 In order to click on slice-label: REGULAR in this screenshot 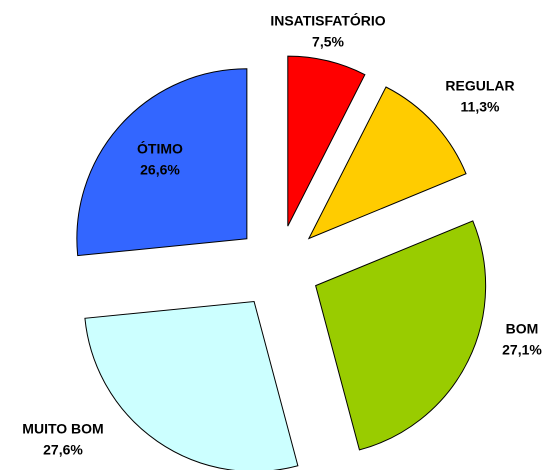, I will do `click(479, 86)`.